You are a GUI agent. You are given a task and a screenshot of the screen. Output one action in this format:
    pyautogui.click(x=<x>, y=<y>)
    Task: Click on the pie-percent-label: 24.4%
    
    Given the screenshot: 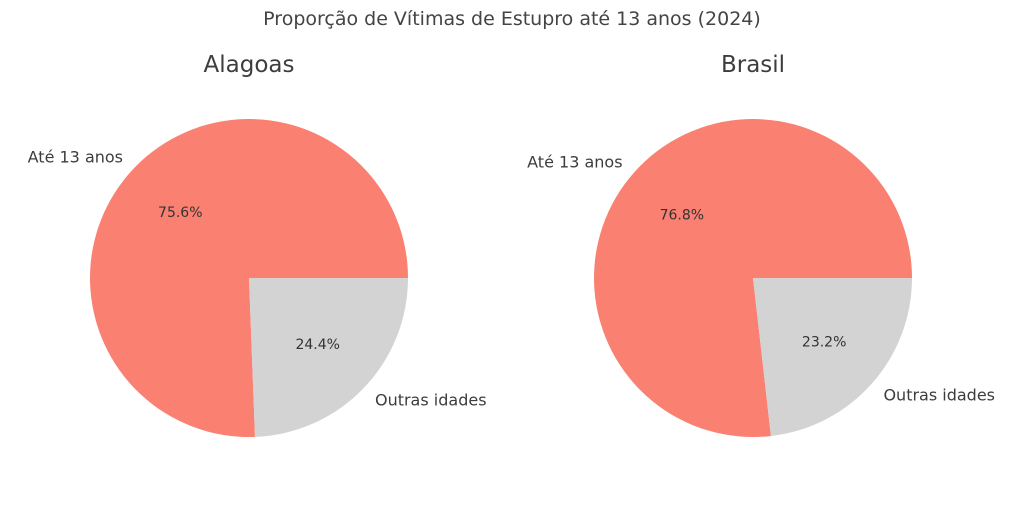 What is the action you would take?
    pyautogui.click(x=317, y=345)
    